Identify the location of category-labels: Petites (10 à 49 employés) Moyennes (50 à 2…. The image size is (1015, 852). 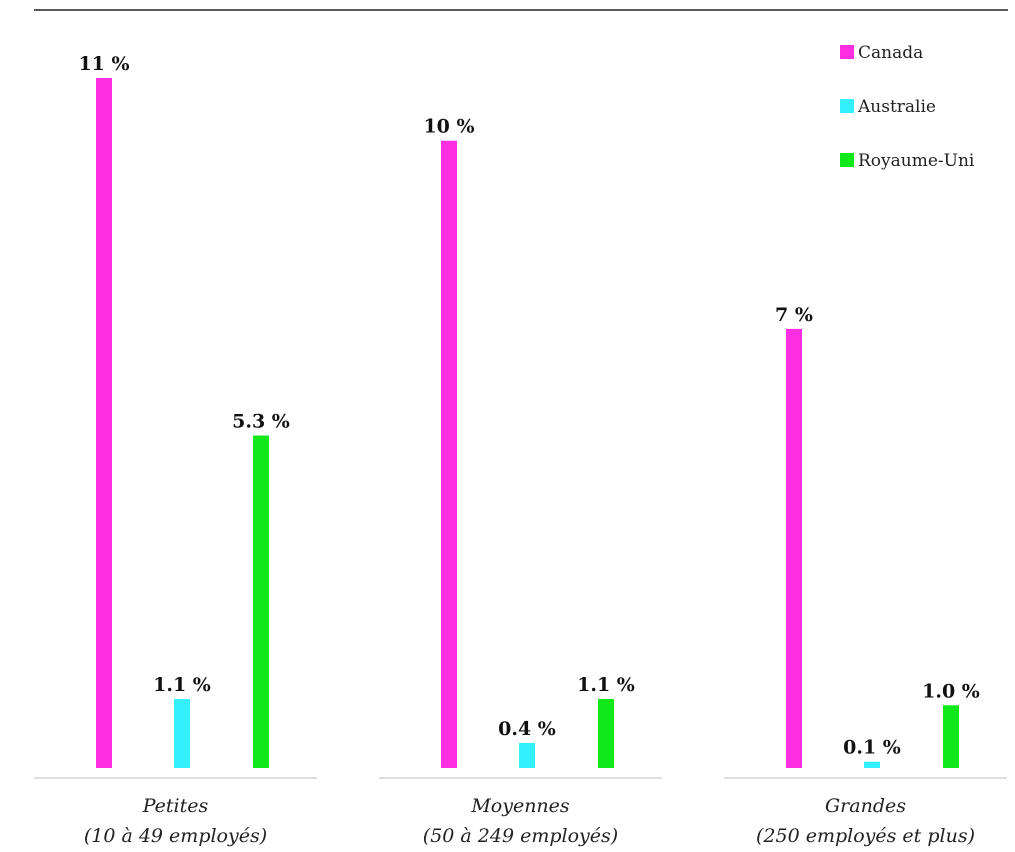
(529, 821).